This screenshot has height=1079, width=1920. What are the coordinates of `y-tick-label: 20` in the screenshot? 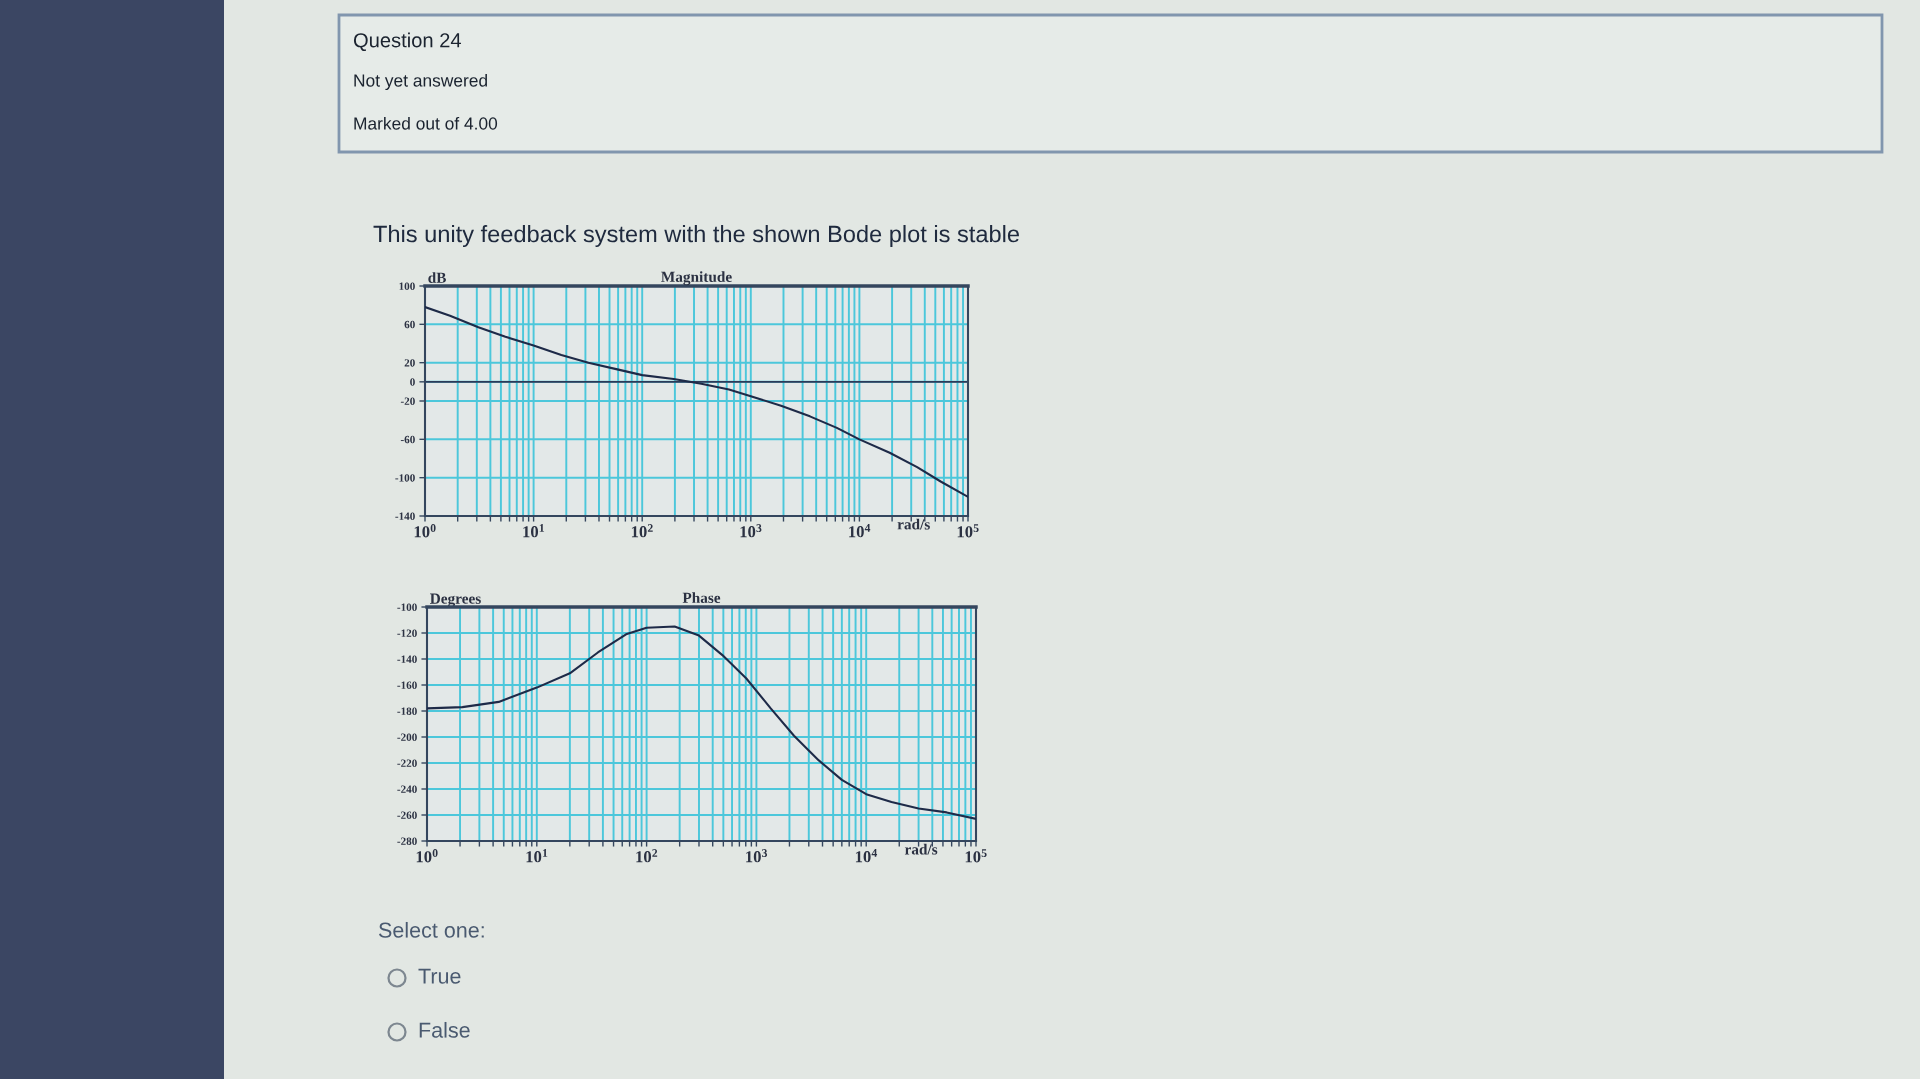 It's located at (409, 363).